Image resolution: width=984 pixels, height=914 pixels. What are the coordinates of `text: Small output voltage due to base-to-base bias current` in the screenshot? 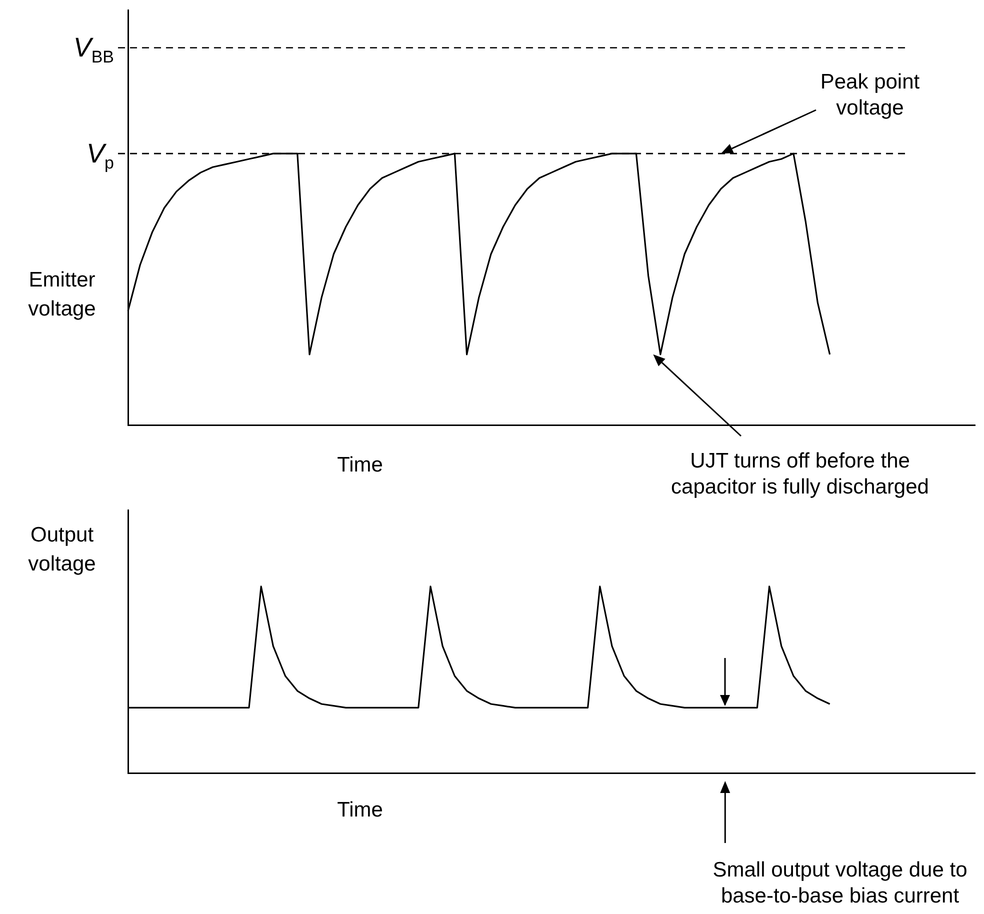 It's located at (840, 883).